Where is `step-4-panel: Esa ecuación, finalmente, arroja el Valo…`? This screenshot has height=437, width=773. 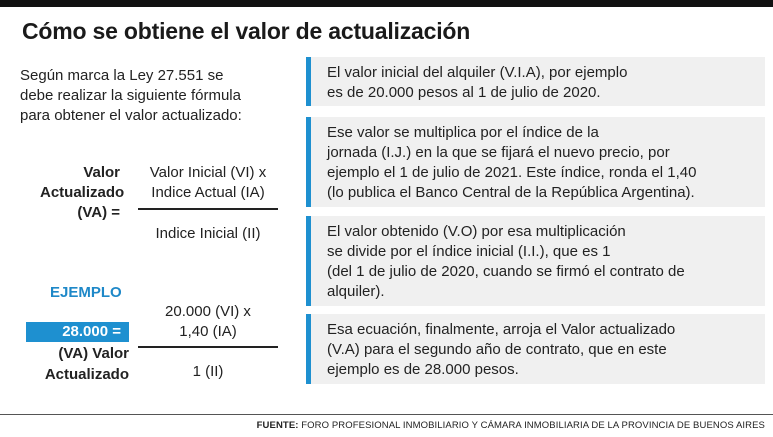
step-4-panel: Esa ecuación, finalmente, arroja el Valo… is located at coordinates (535, 349).